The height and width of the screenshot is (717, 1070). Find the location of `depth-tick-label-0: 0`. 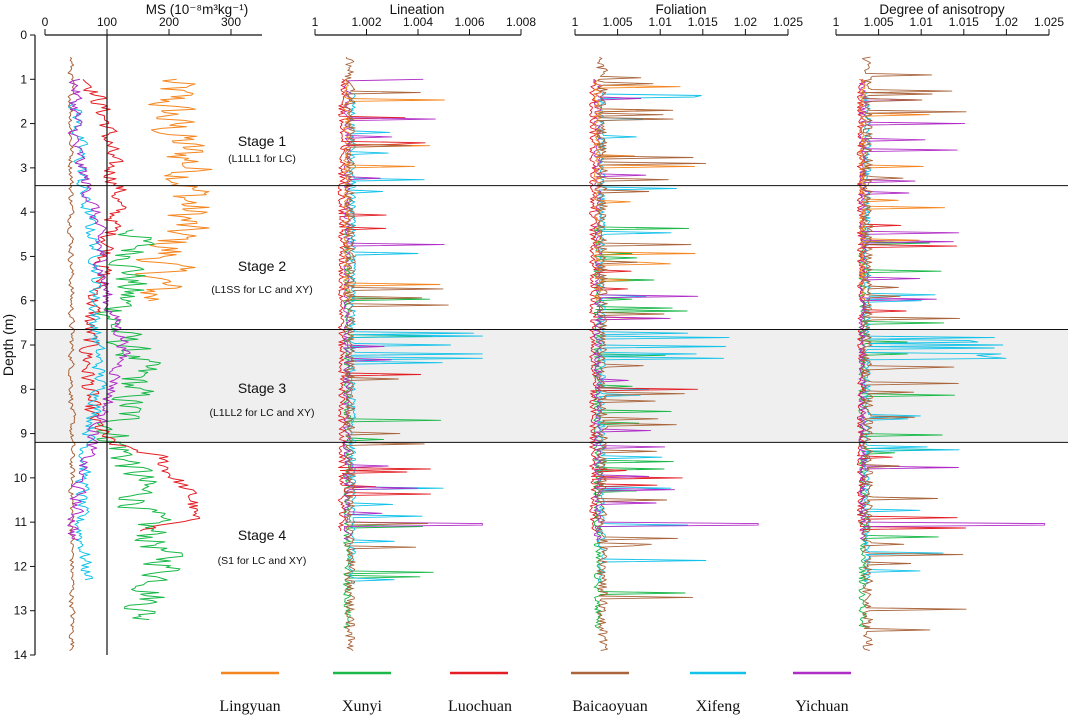

depth-tick-label-0: 0 is located at coordinates (23, 35).